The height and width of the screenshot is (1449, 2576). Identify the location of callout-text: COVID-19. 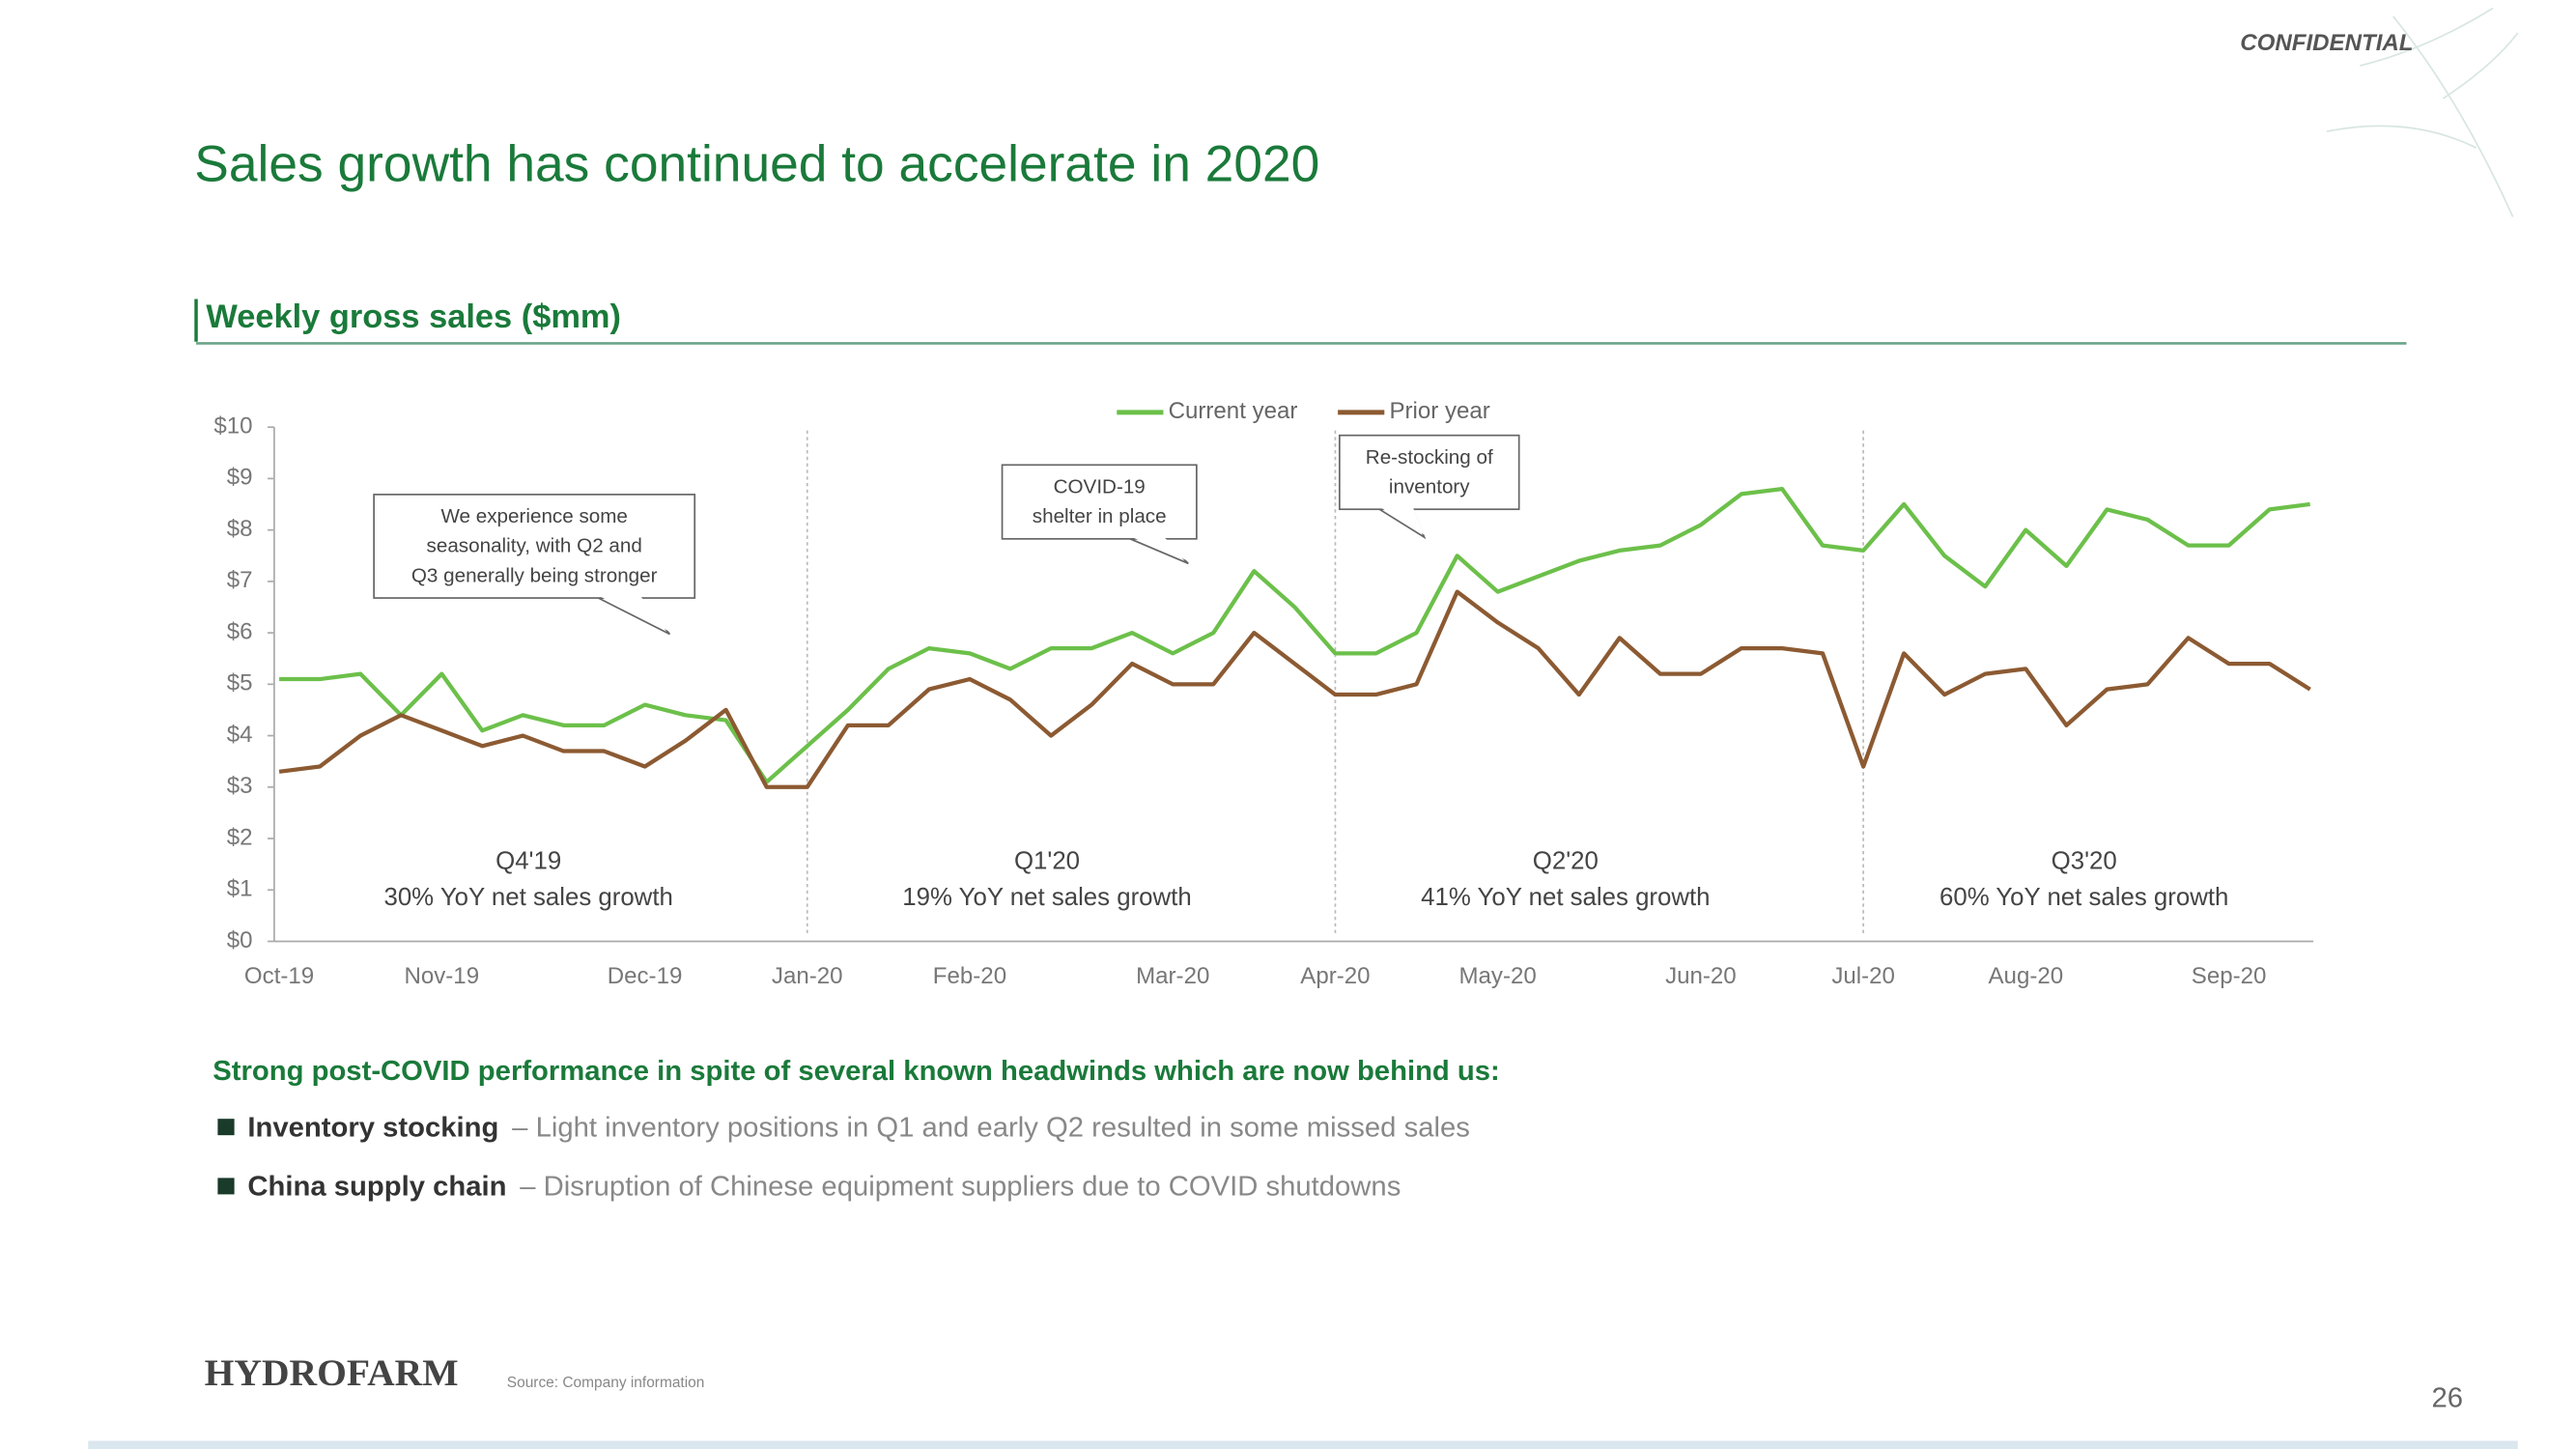
(1100, 487).